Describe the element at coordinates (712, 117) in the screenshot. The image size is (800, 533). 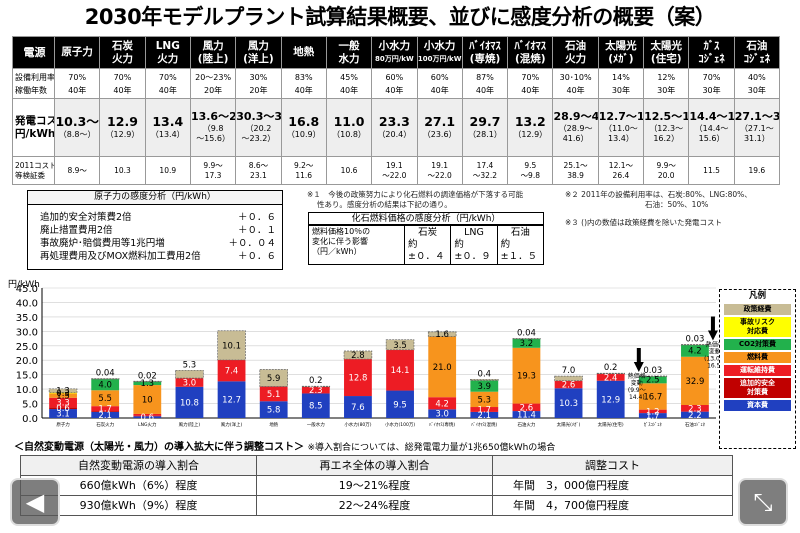
I see `cost-value: 14.4～15.6` at that location.